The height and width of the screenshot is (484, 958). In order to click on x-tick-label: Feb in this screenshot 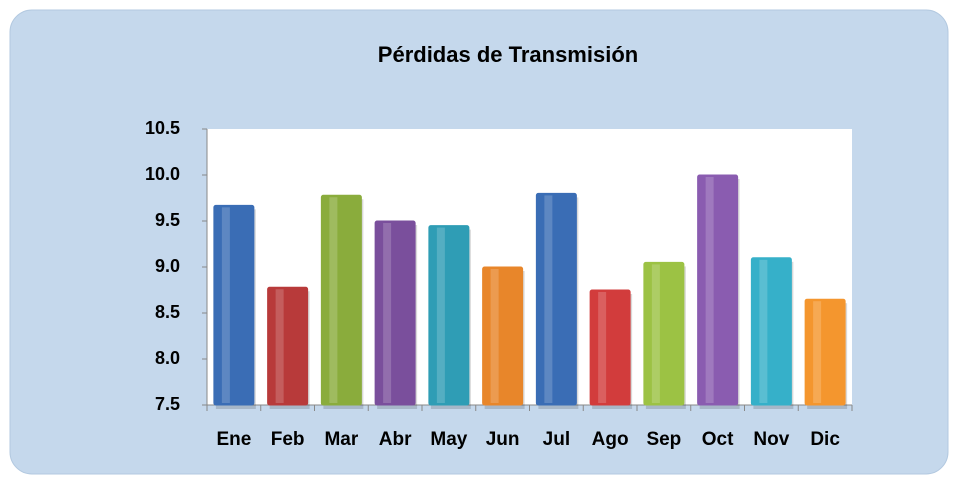, I will do `click(288, 439)`.